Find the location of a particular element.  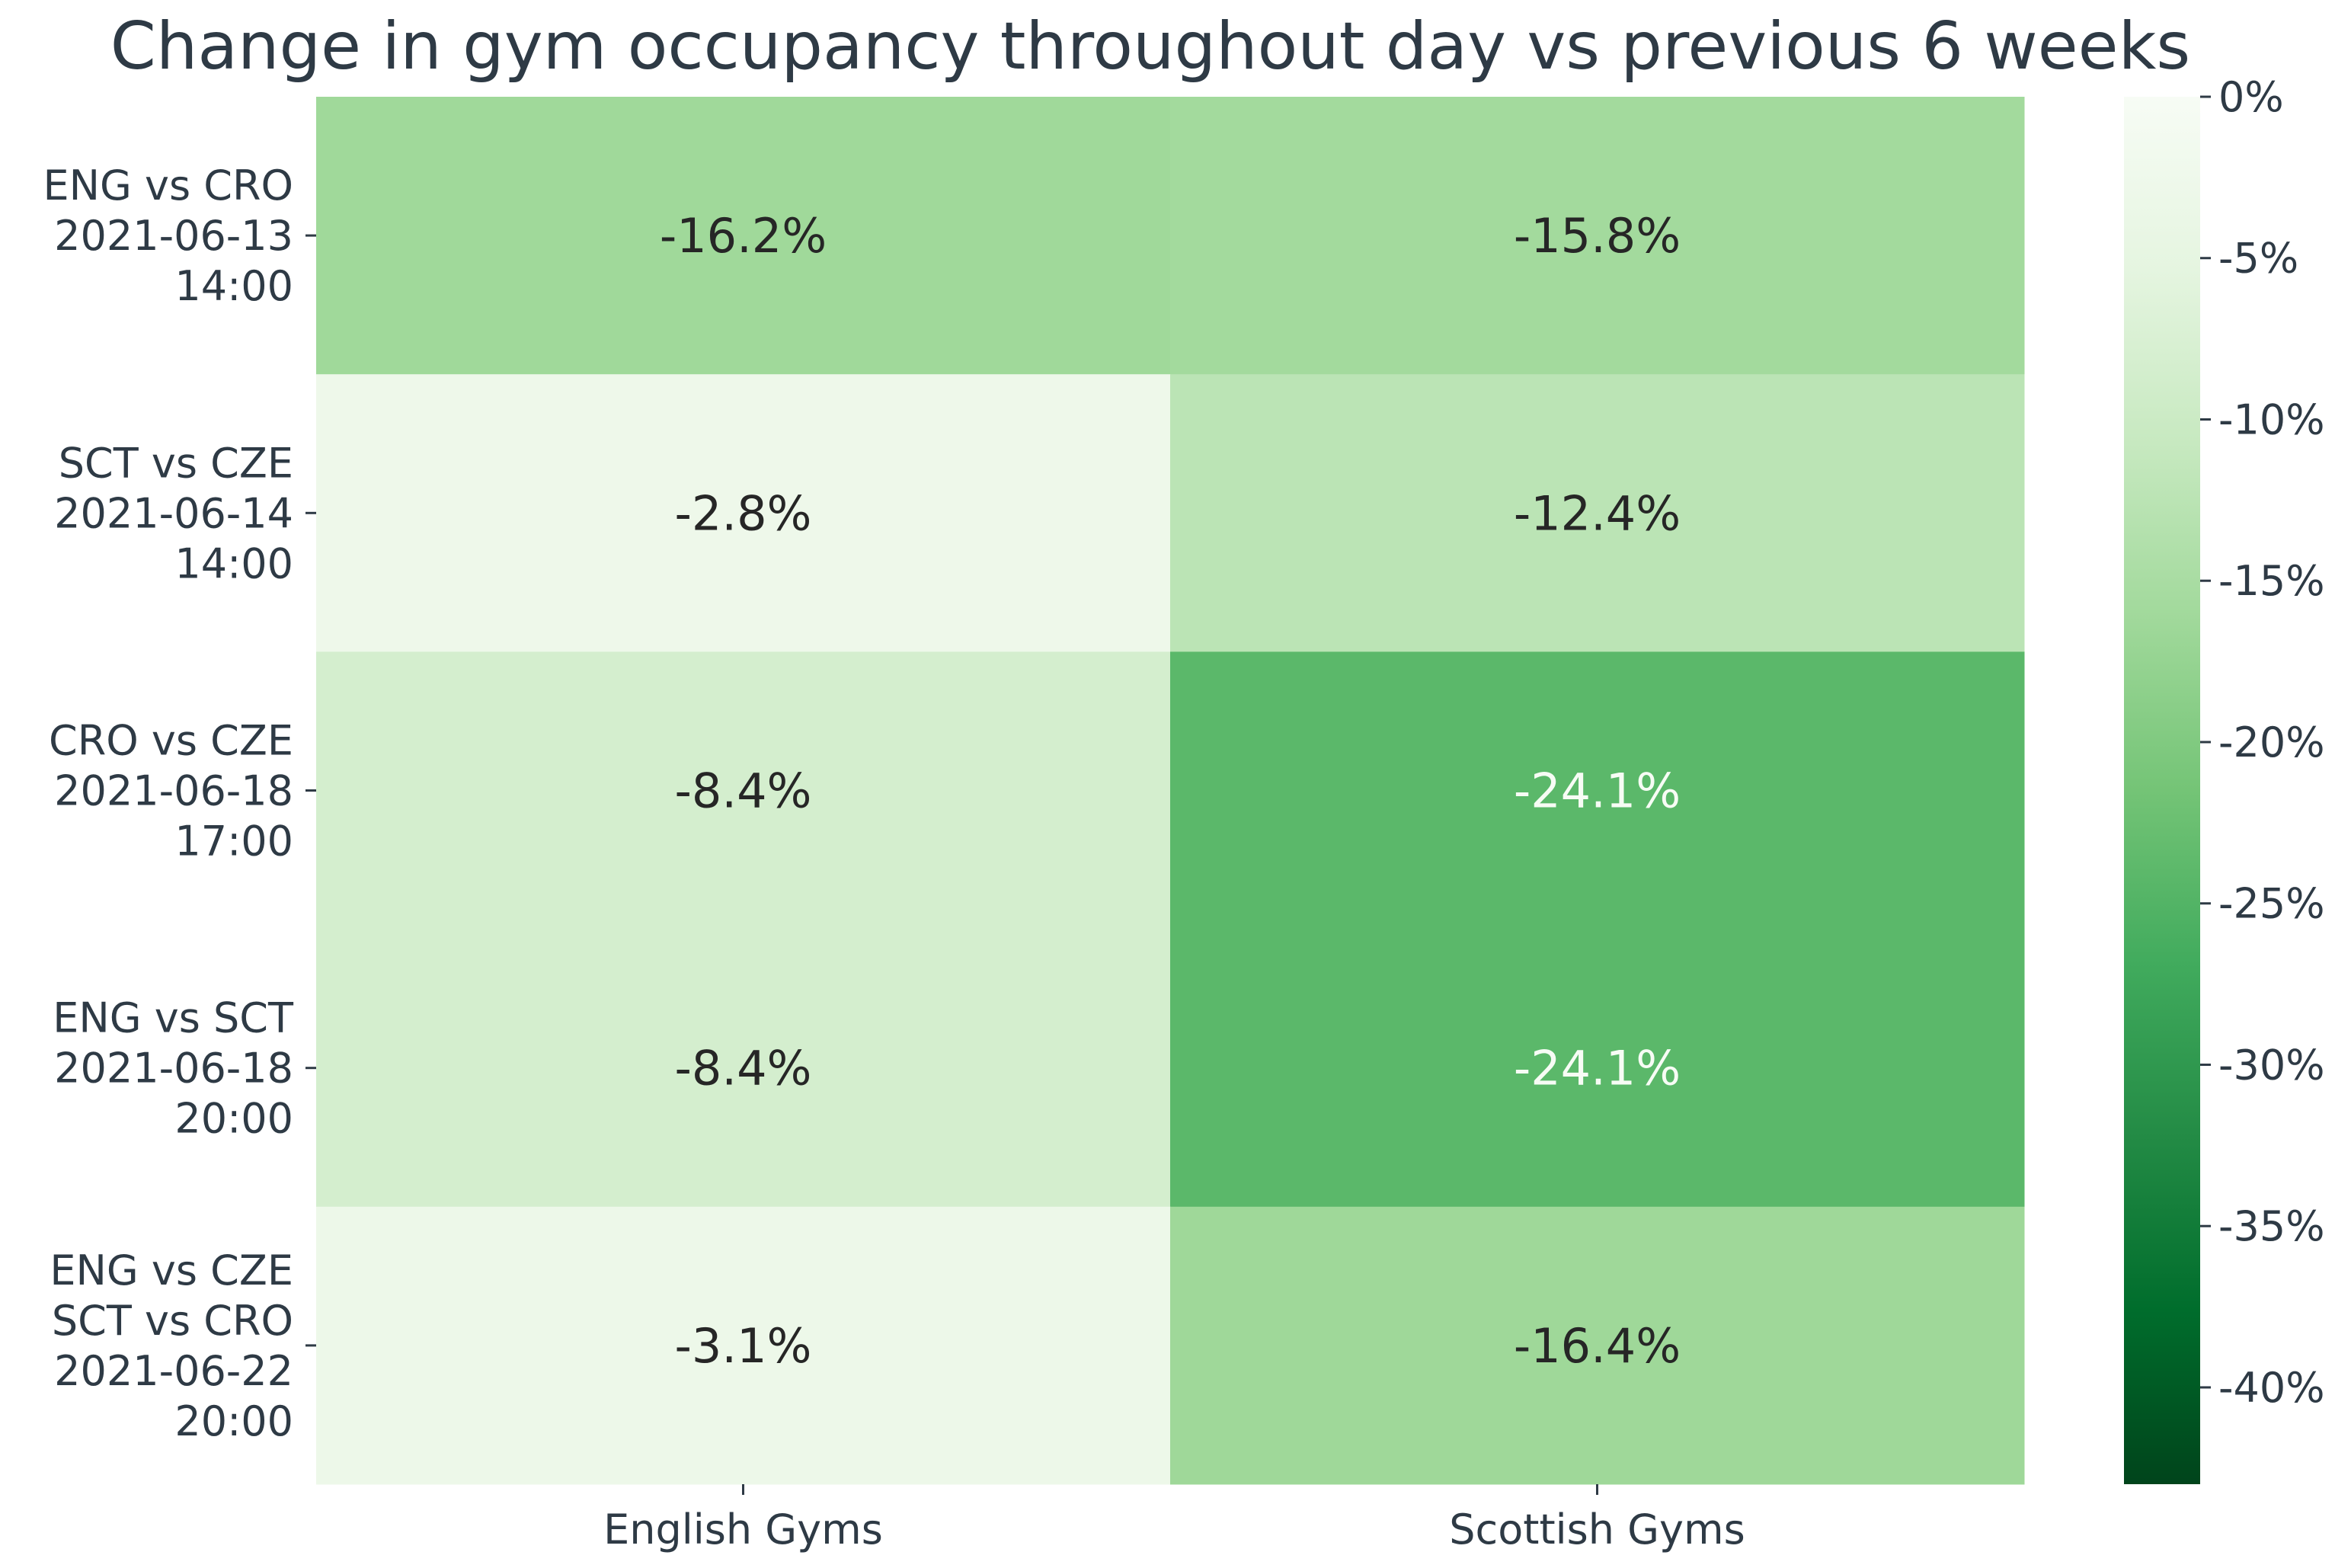

cell-value-label: -12.4% is located at coordinates (1598, 513).